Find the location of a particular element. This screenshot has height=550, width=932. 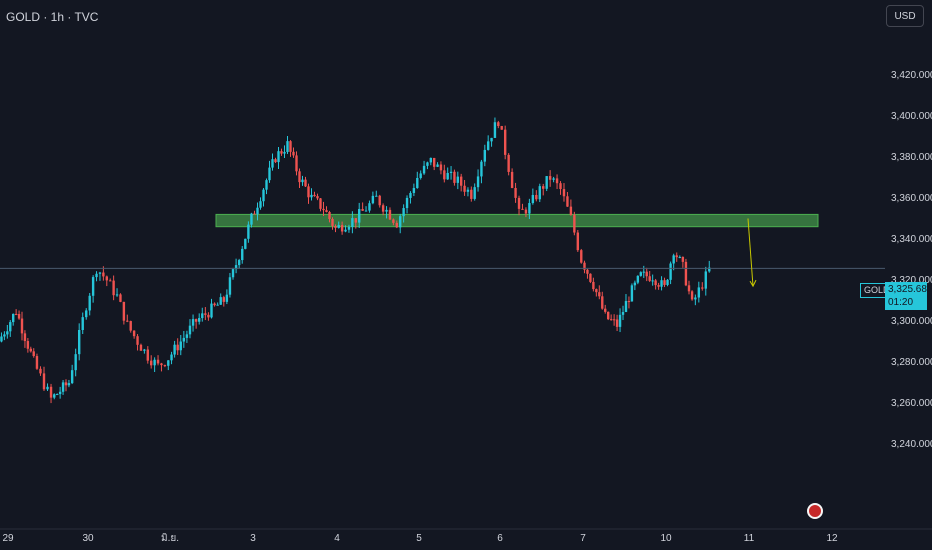

symbol-title: GOLD · 1h · TVC is located at coordinates (52, 17).